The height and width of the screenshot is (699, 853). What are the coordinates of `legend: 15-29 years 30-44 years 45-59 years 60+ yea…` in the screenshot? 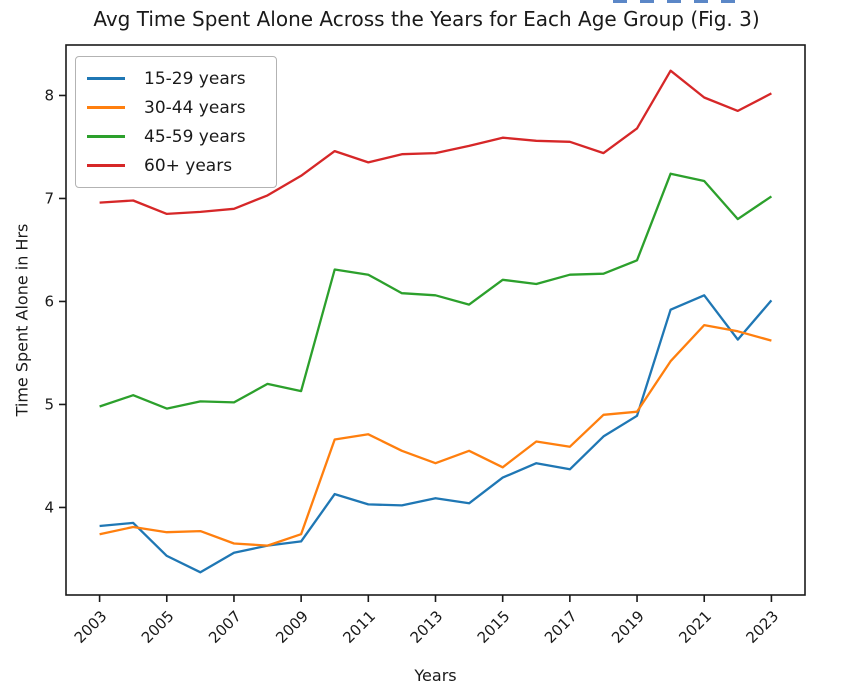 It's located at (176, 122).